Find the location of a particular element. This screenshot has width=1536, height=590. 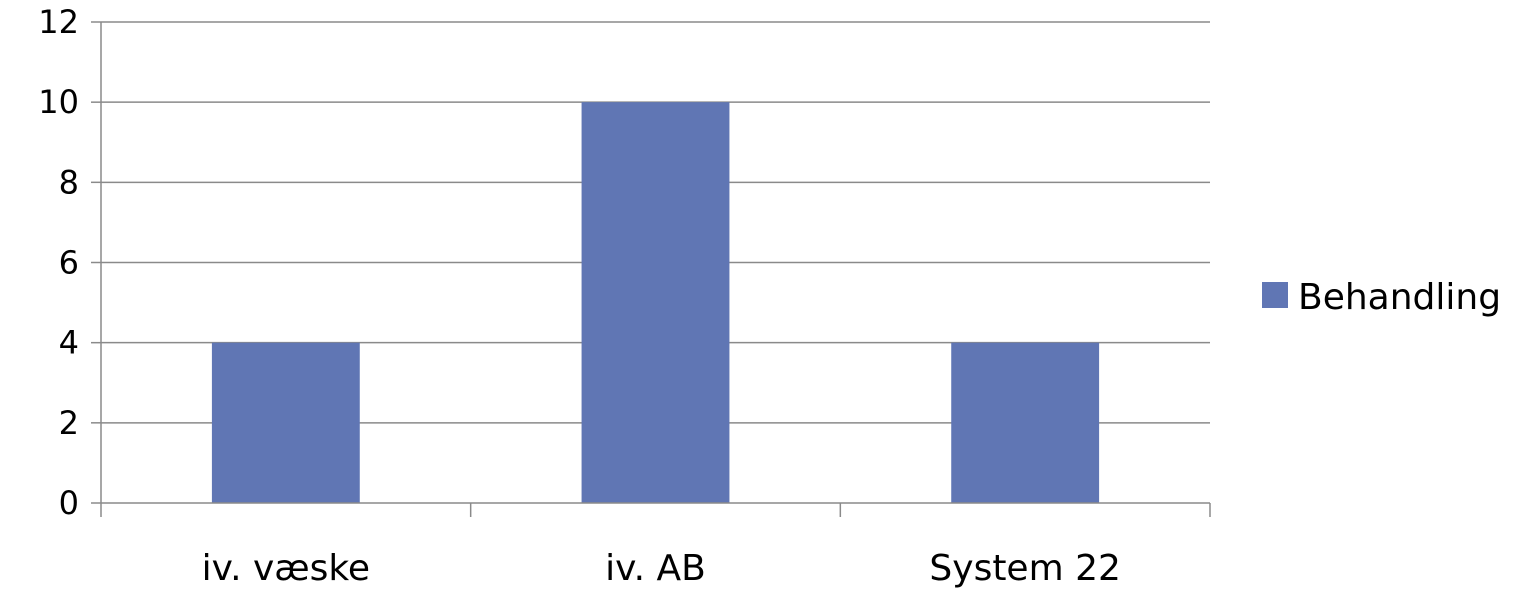

y-tick-label: 12 is located at coordinates (58, 22).